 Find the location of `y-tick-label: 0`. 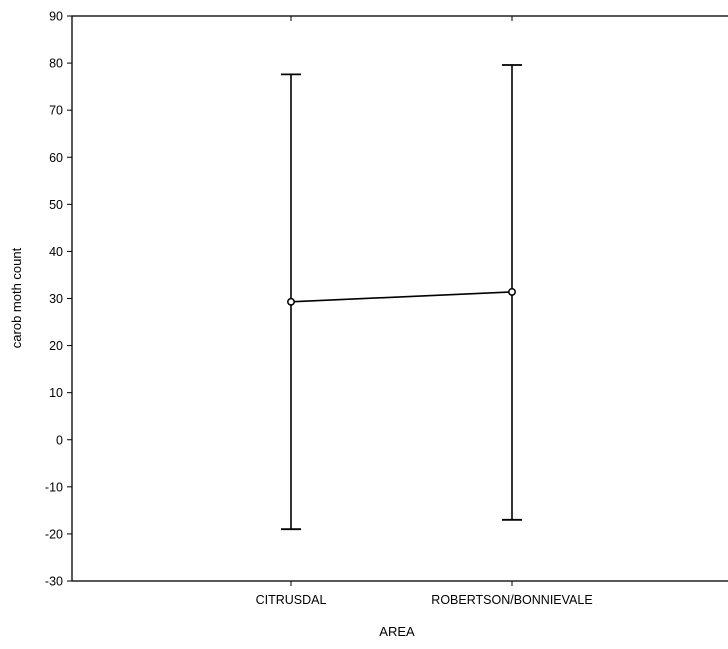

y-tick-label: 0 is located at coordinates (59, 440).